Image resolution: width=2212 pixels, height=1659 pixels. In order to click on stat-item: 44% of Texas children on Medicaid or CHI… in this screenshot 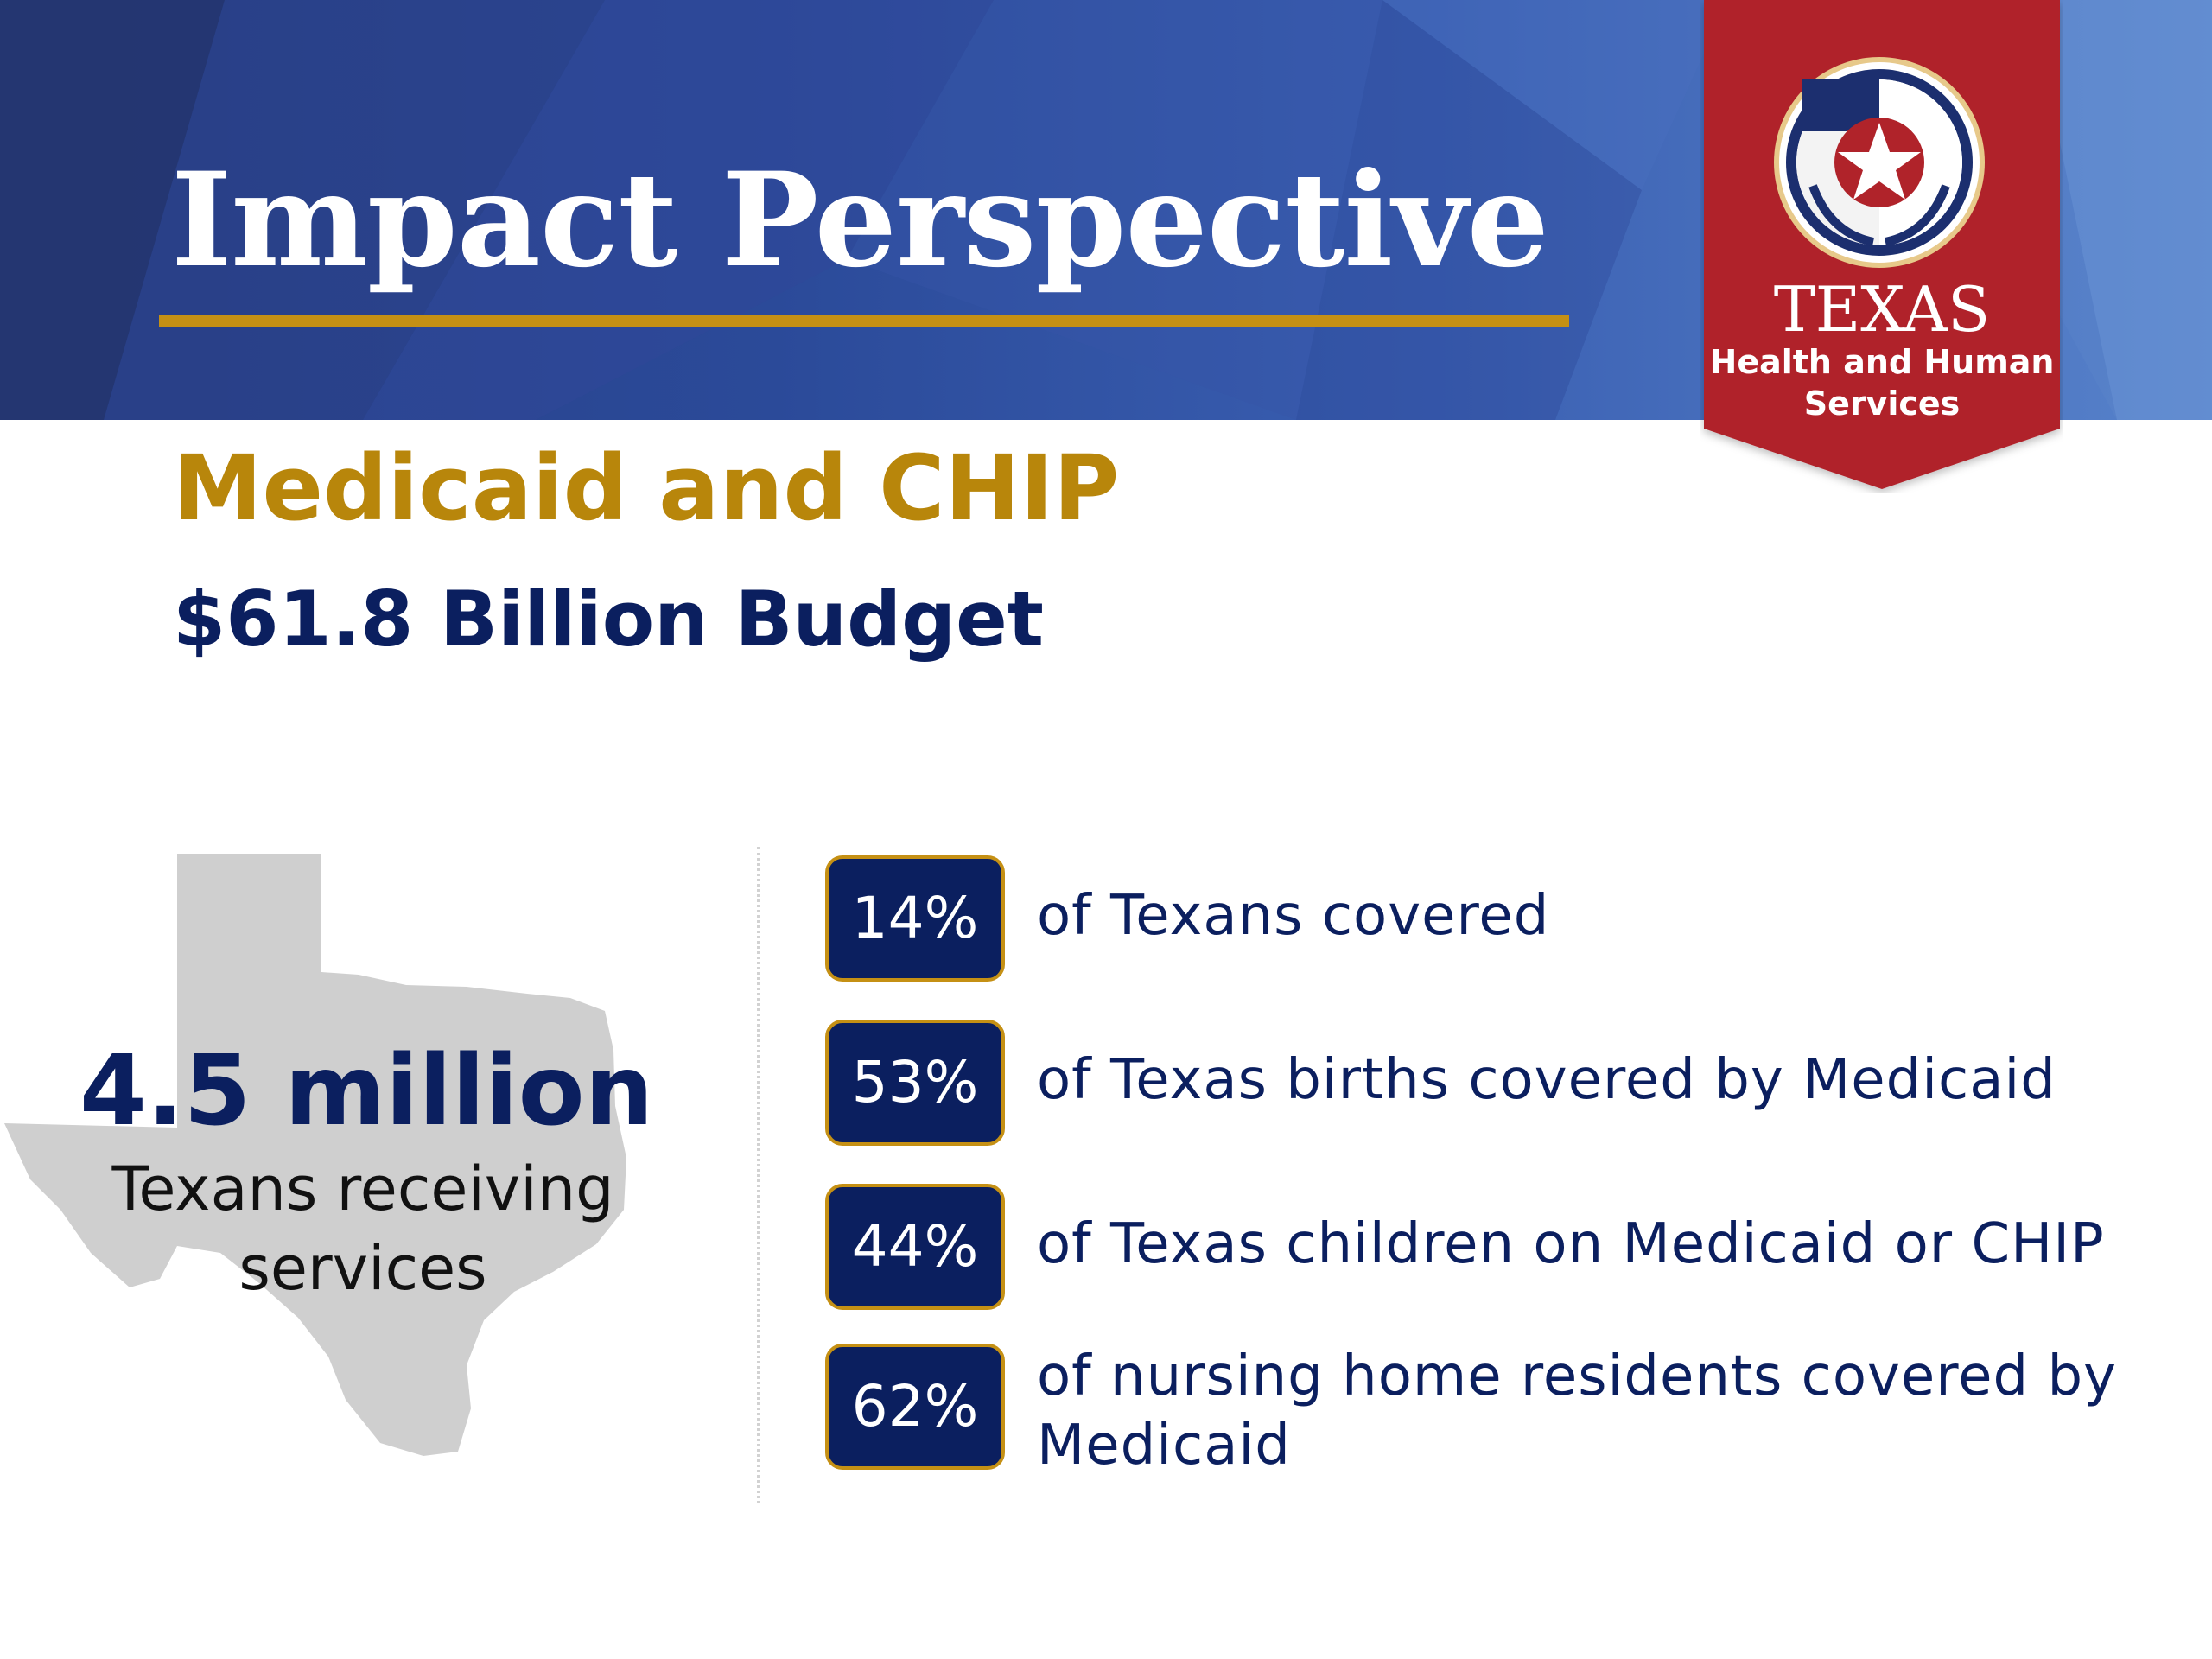, I will do `click(1499, 1248)`.